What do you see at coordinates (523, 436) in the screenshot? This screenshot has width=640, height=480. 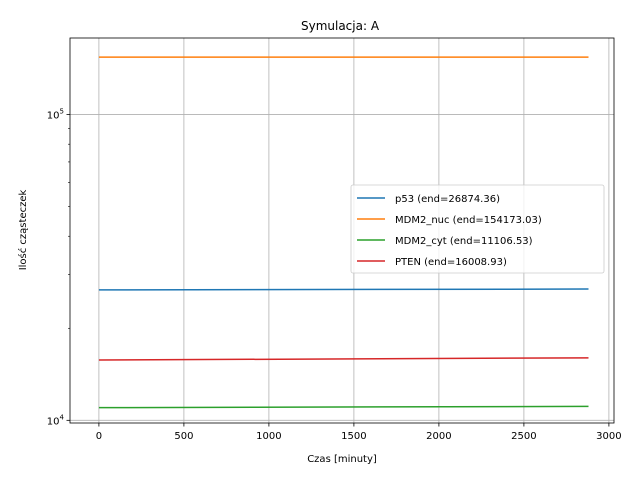 I see `x-tick-label: 2500` at bounding box center [523, 436].